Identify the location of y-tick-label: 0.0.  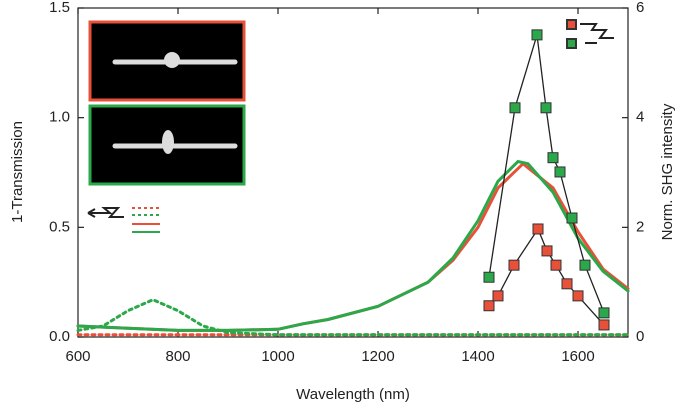
(59, 336).